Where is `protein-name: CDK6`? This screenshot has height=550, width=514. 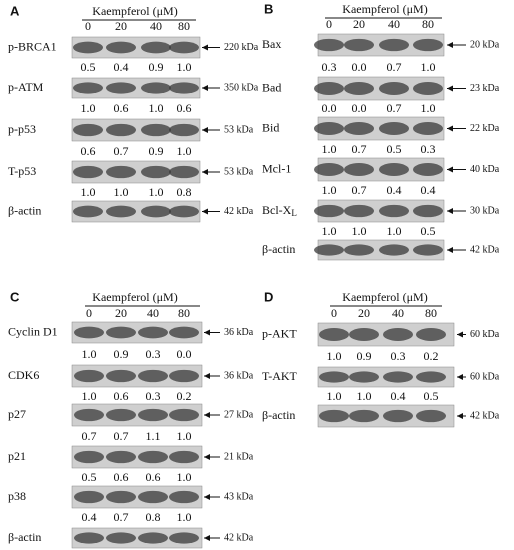
protein-name: CDK6 is located at coordinates (23, 375).